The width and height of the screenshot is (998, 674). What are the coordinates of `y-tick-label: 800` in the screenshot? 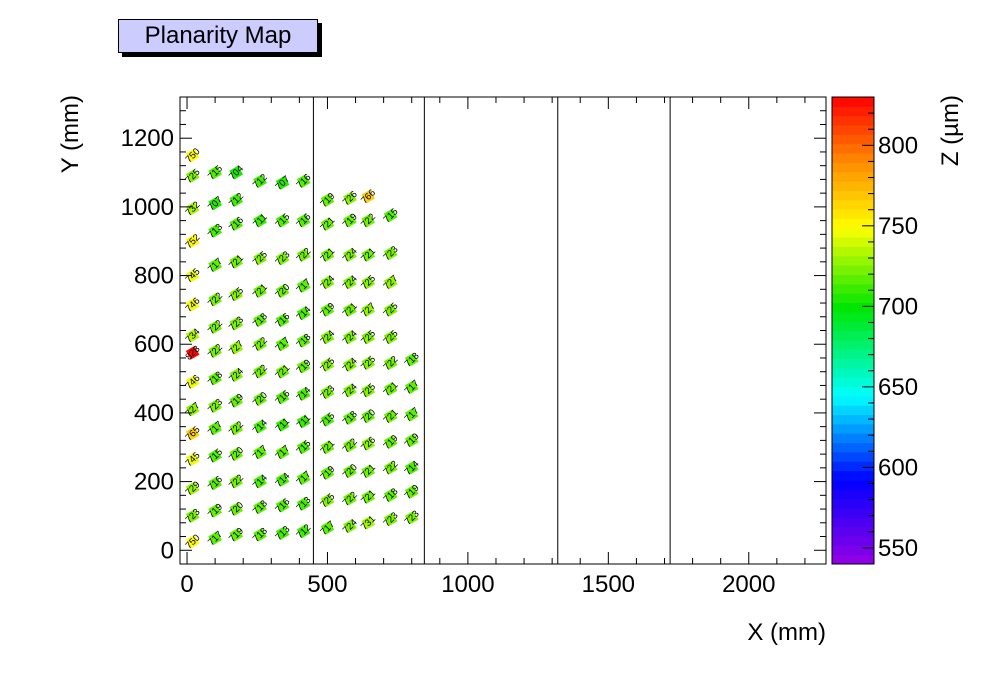 It's located at (154, 276).